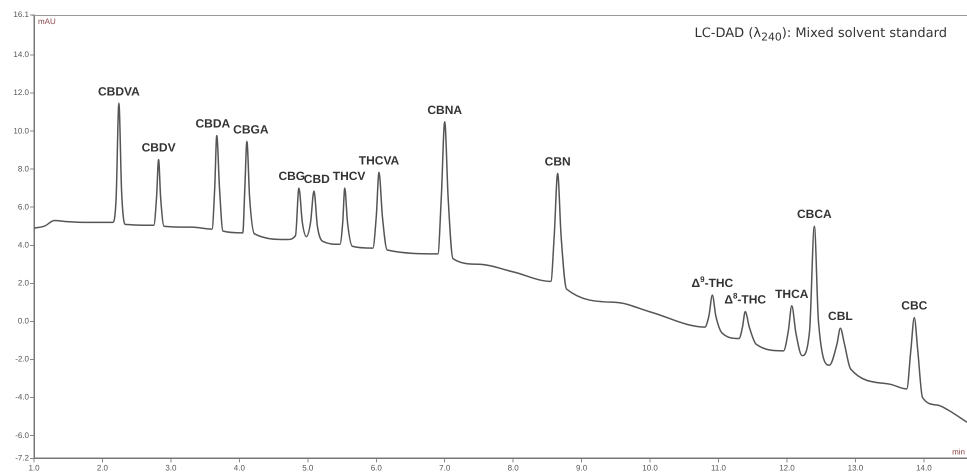  I want to click on annotation: THCA, so click(792, 293).